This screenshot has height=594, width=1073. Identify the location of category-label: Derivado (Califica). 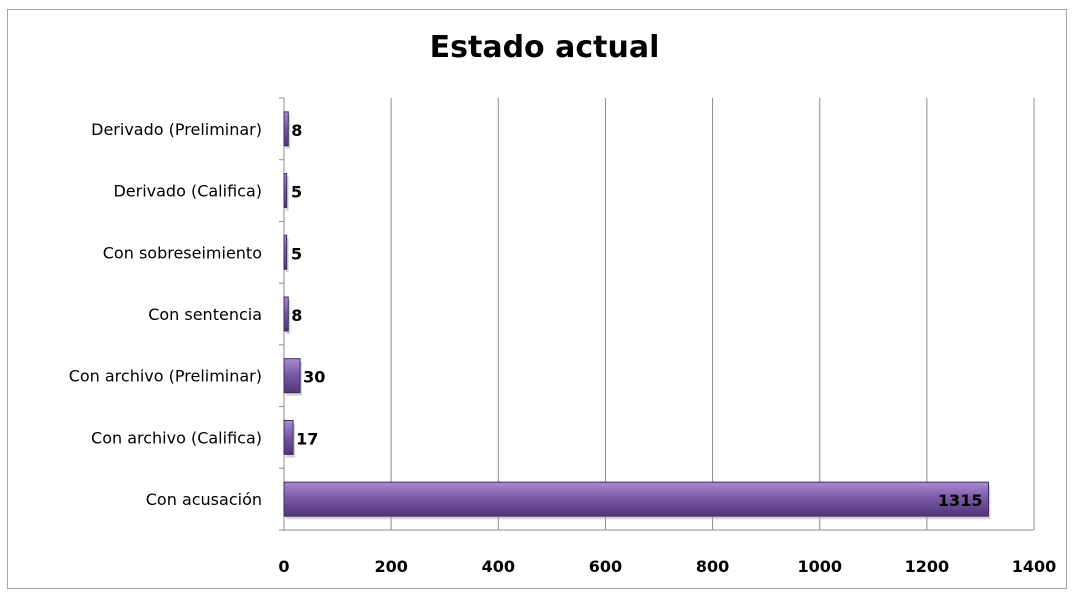
(187, 191).